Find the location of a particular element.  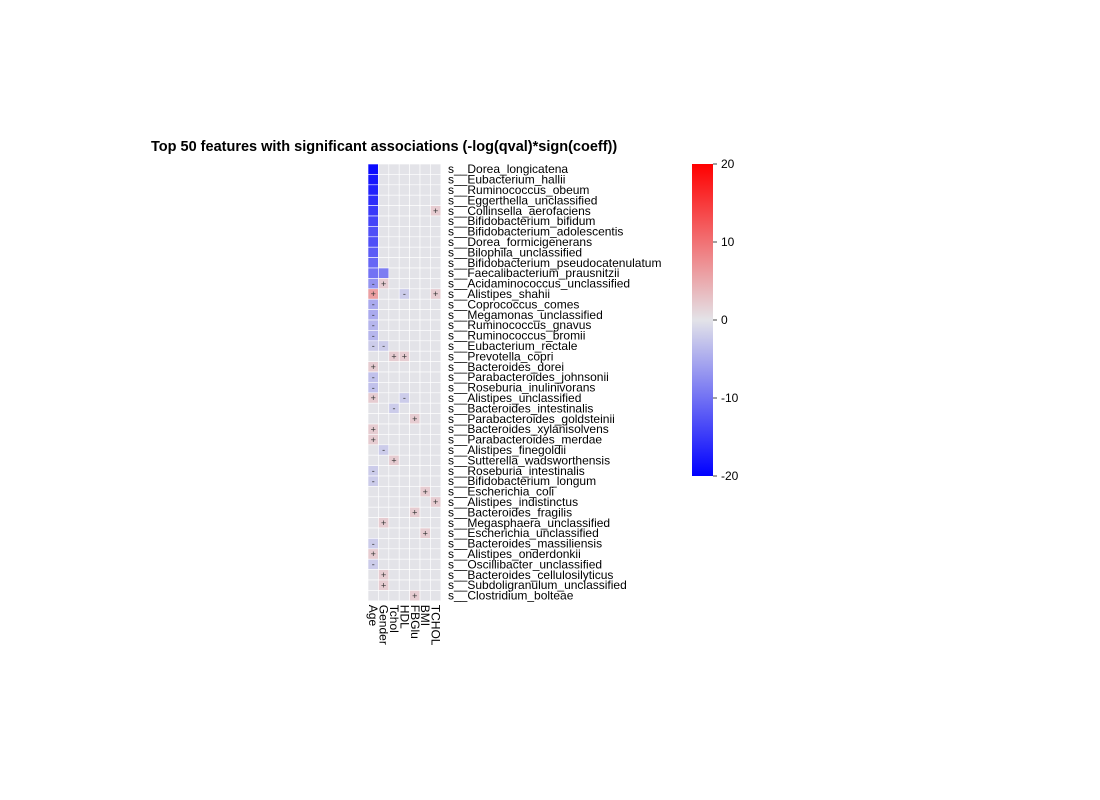

colorbar-tick-label: -10 is located at coordinates (730, 398).